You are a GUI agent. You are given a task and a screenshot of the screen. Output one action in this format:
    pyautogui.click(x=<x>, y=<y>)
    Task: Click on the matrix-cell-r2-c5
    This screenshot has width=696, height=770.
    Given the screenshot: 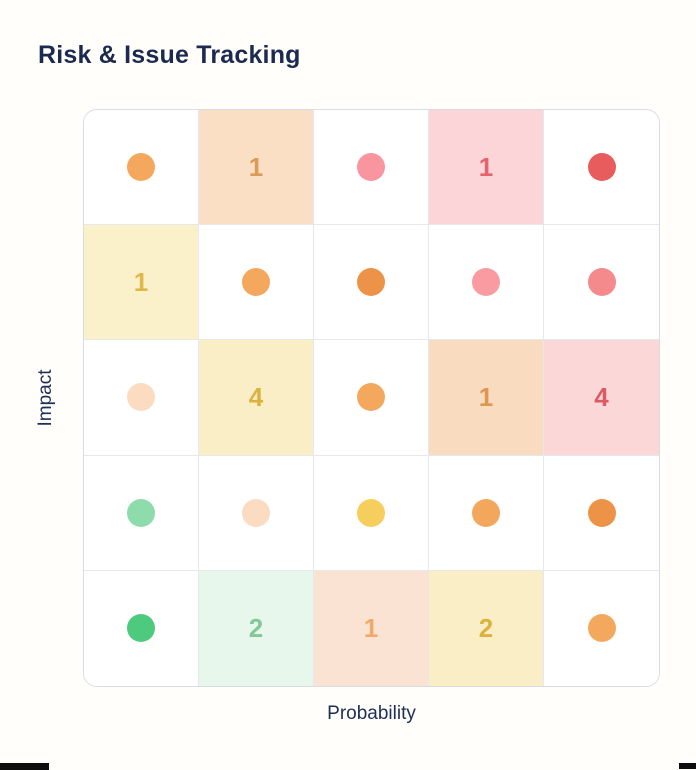 What is the action you would take?
    pyautogui.click(x=601, y=283)
    